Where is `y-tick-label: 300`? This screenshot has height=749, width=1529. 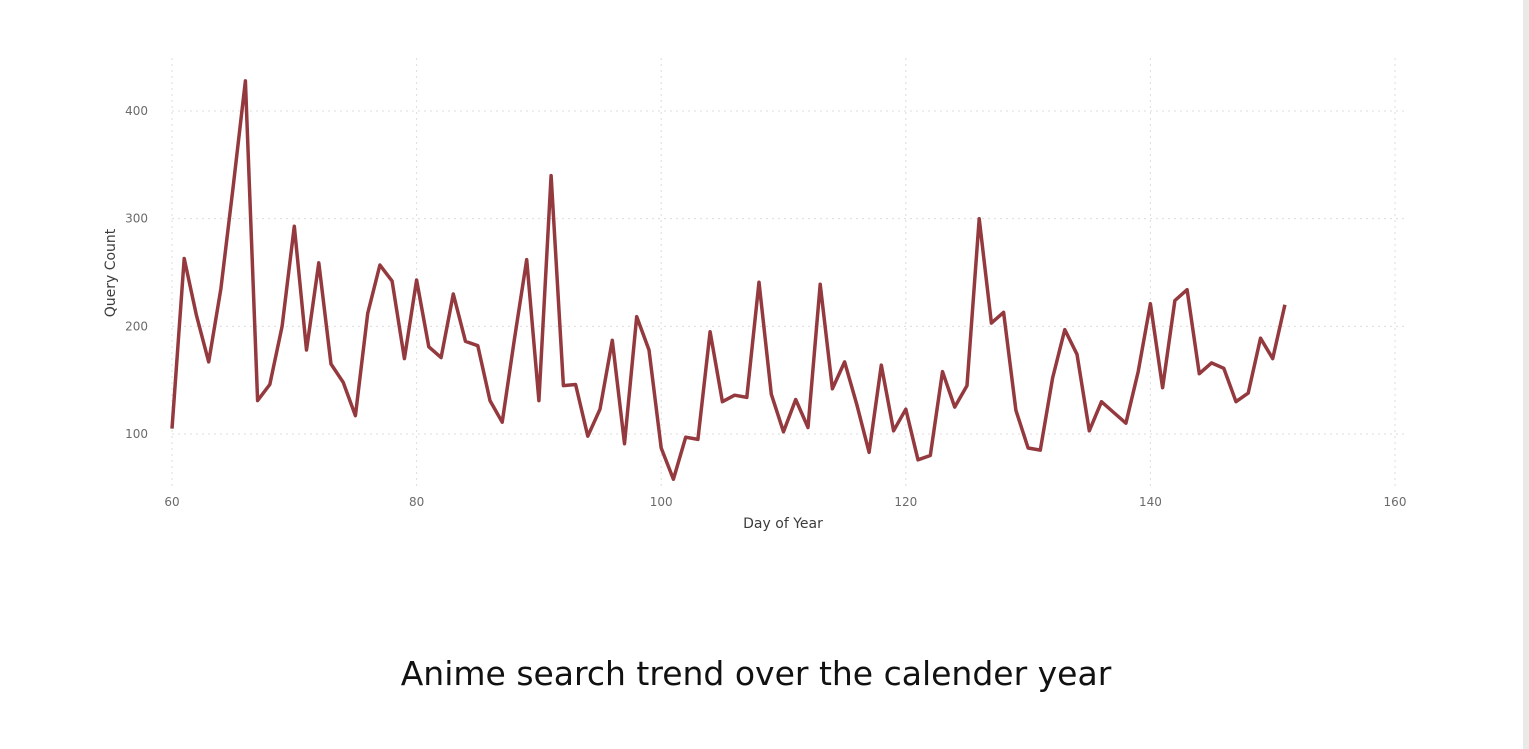
y-tick-label: 300 is located at coordinates (136, 219).